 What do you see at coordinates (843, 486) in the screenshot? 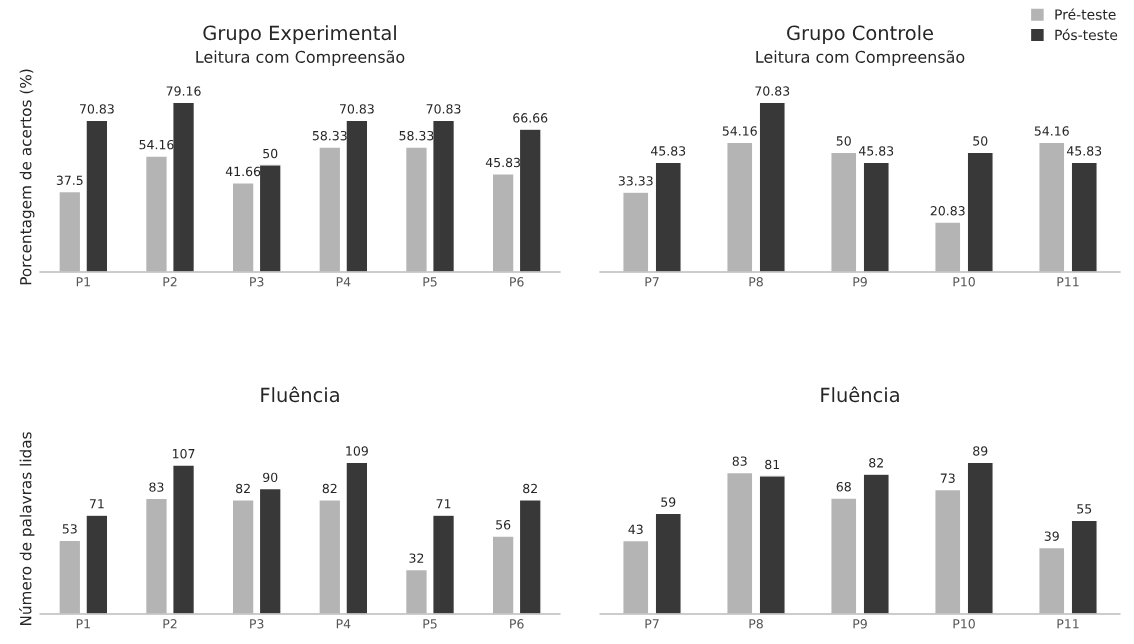
I see `data-label: 68` at bounding box center [843, 486].